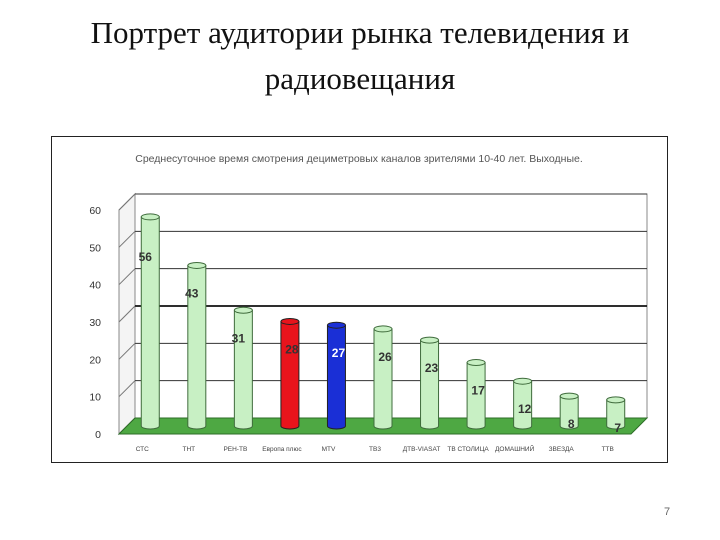 The width and height of the screenshot is (720, 540). Describe the element at coordinates (329, 449) in the screenshot. I see `x-tick-label: MTV` at that location.